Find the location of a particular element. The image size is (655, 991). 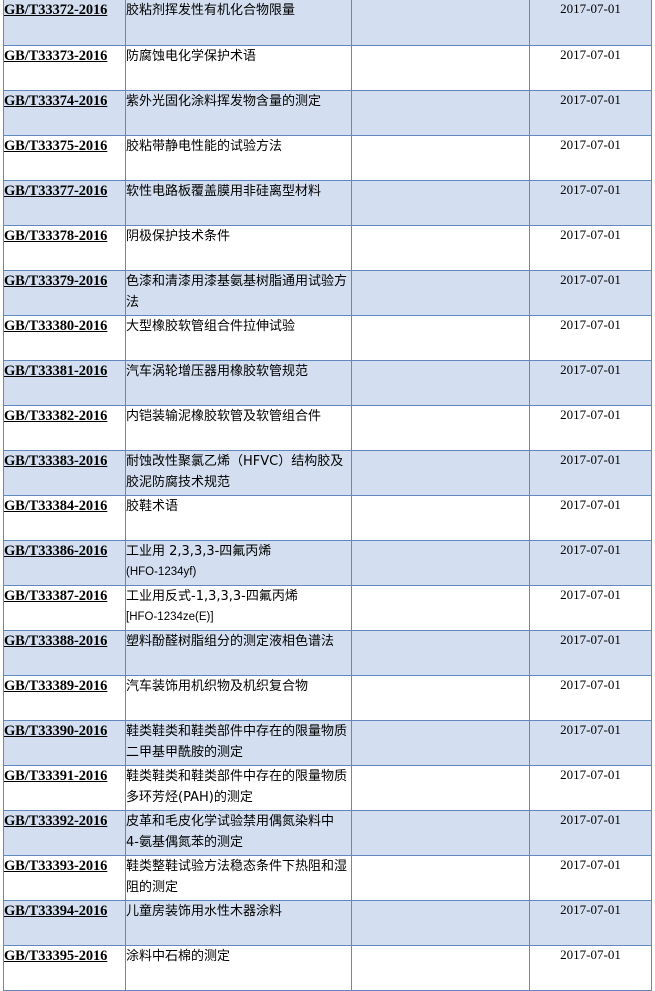

cell-title: 汽车涡轮增压器用橡胶软管规范 is located at coordinates (238, 383).